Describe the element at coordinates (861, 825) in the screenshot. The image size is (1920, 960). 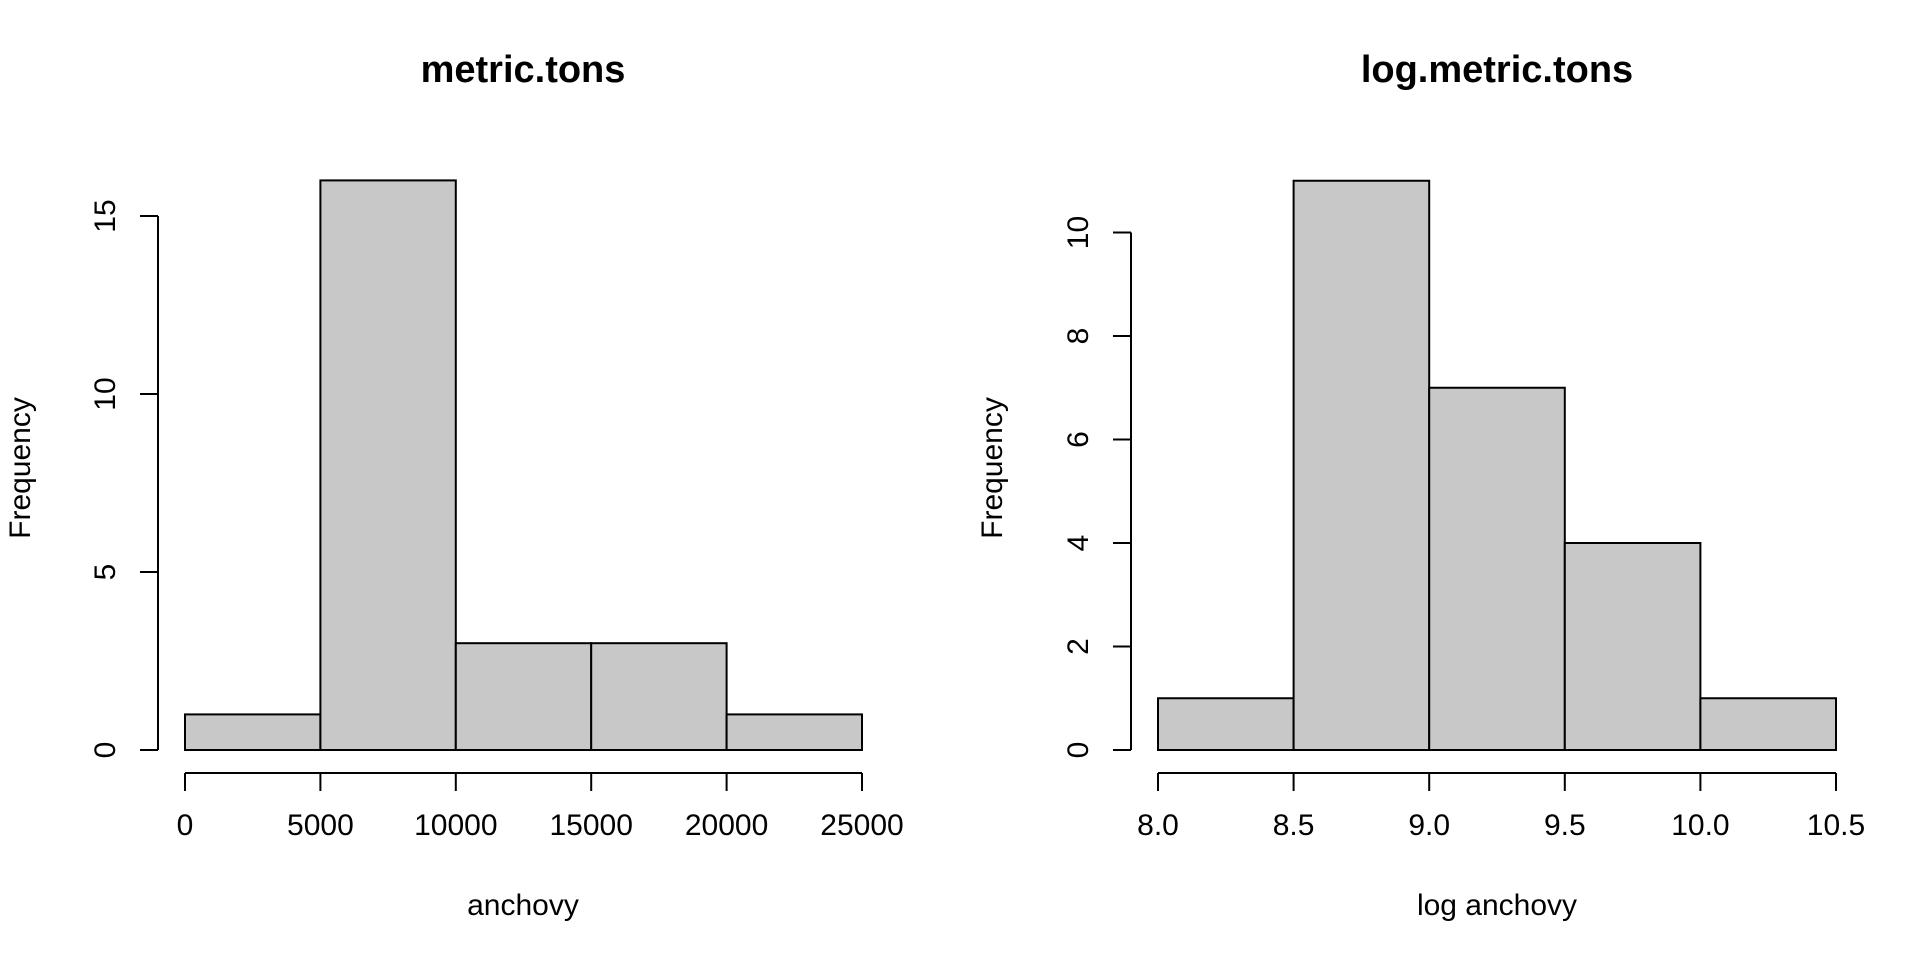
I see `x-tick-label: 25000` at that location.